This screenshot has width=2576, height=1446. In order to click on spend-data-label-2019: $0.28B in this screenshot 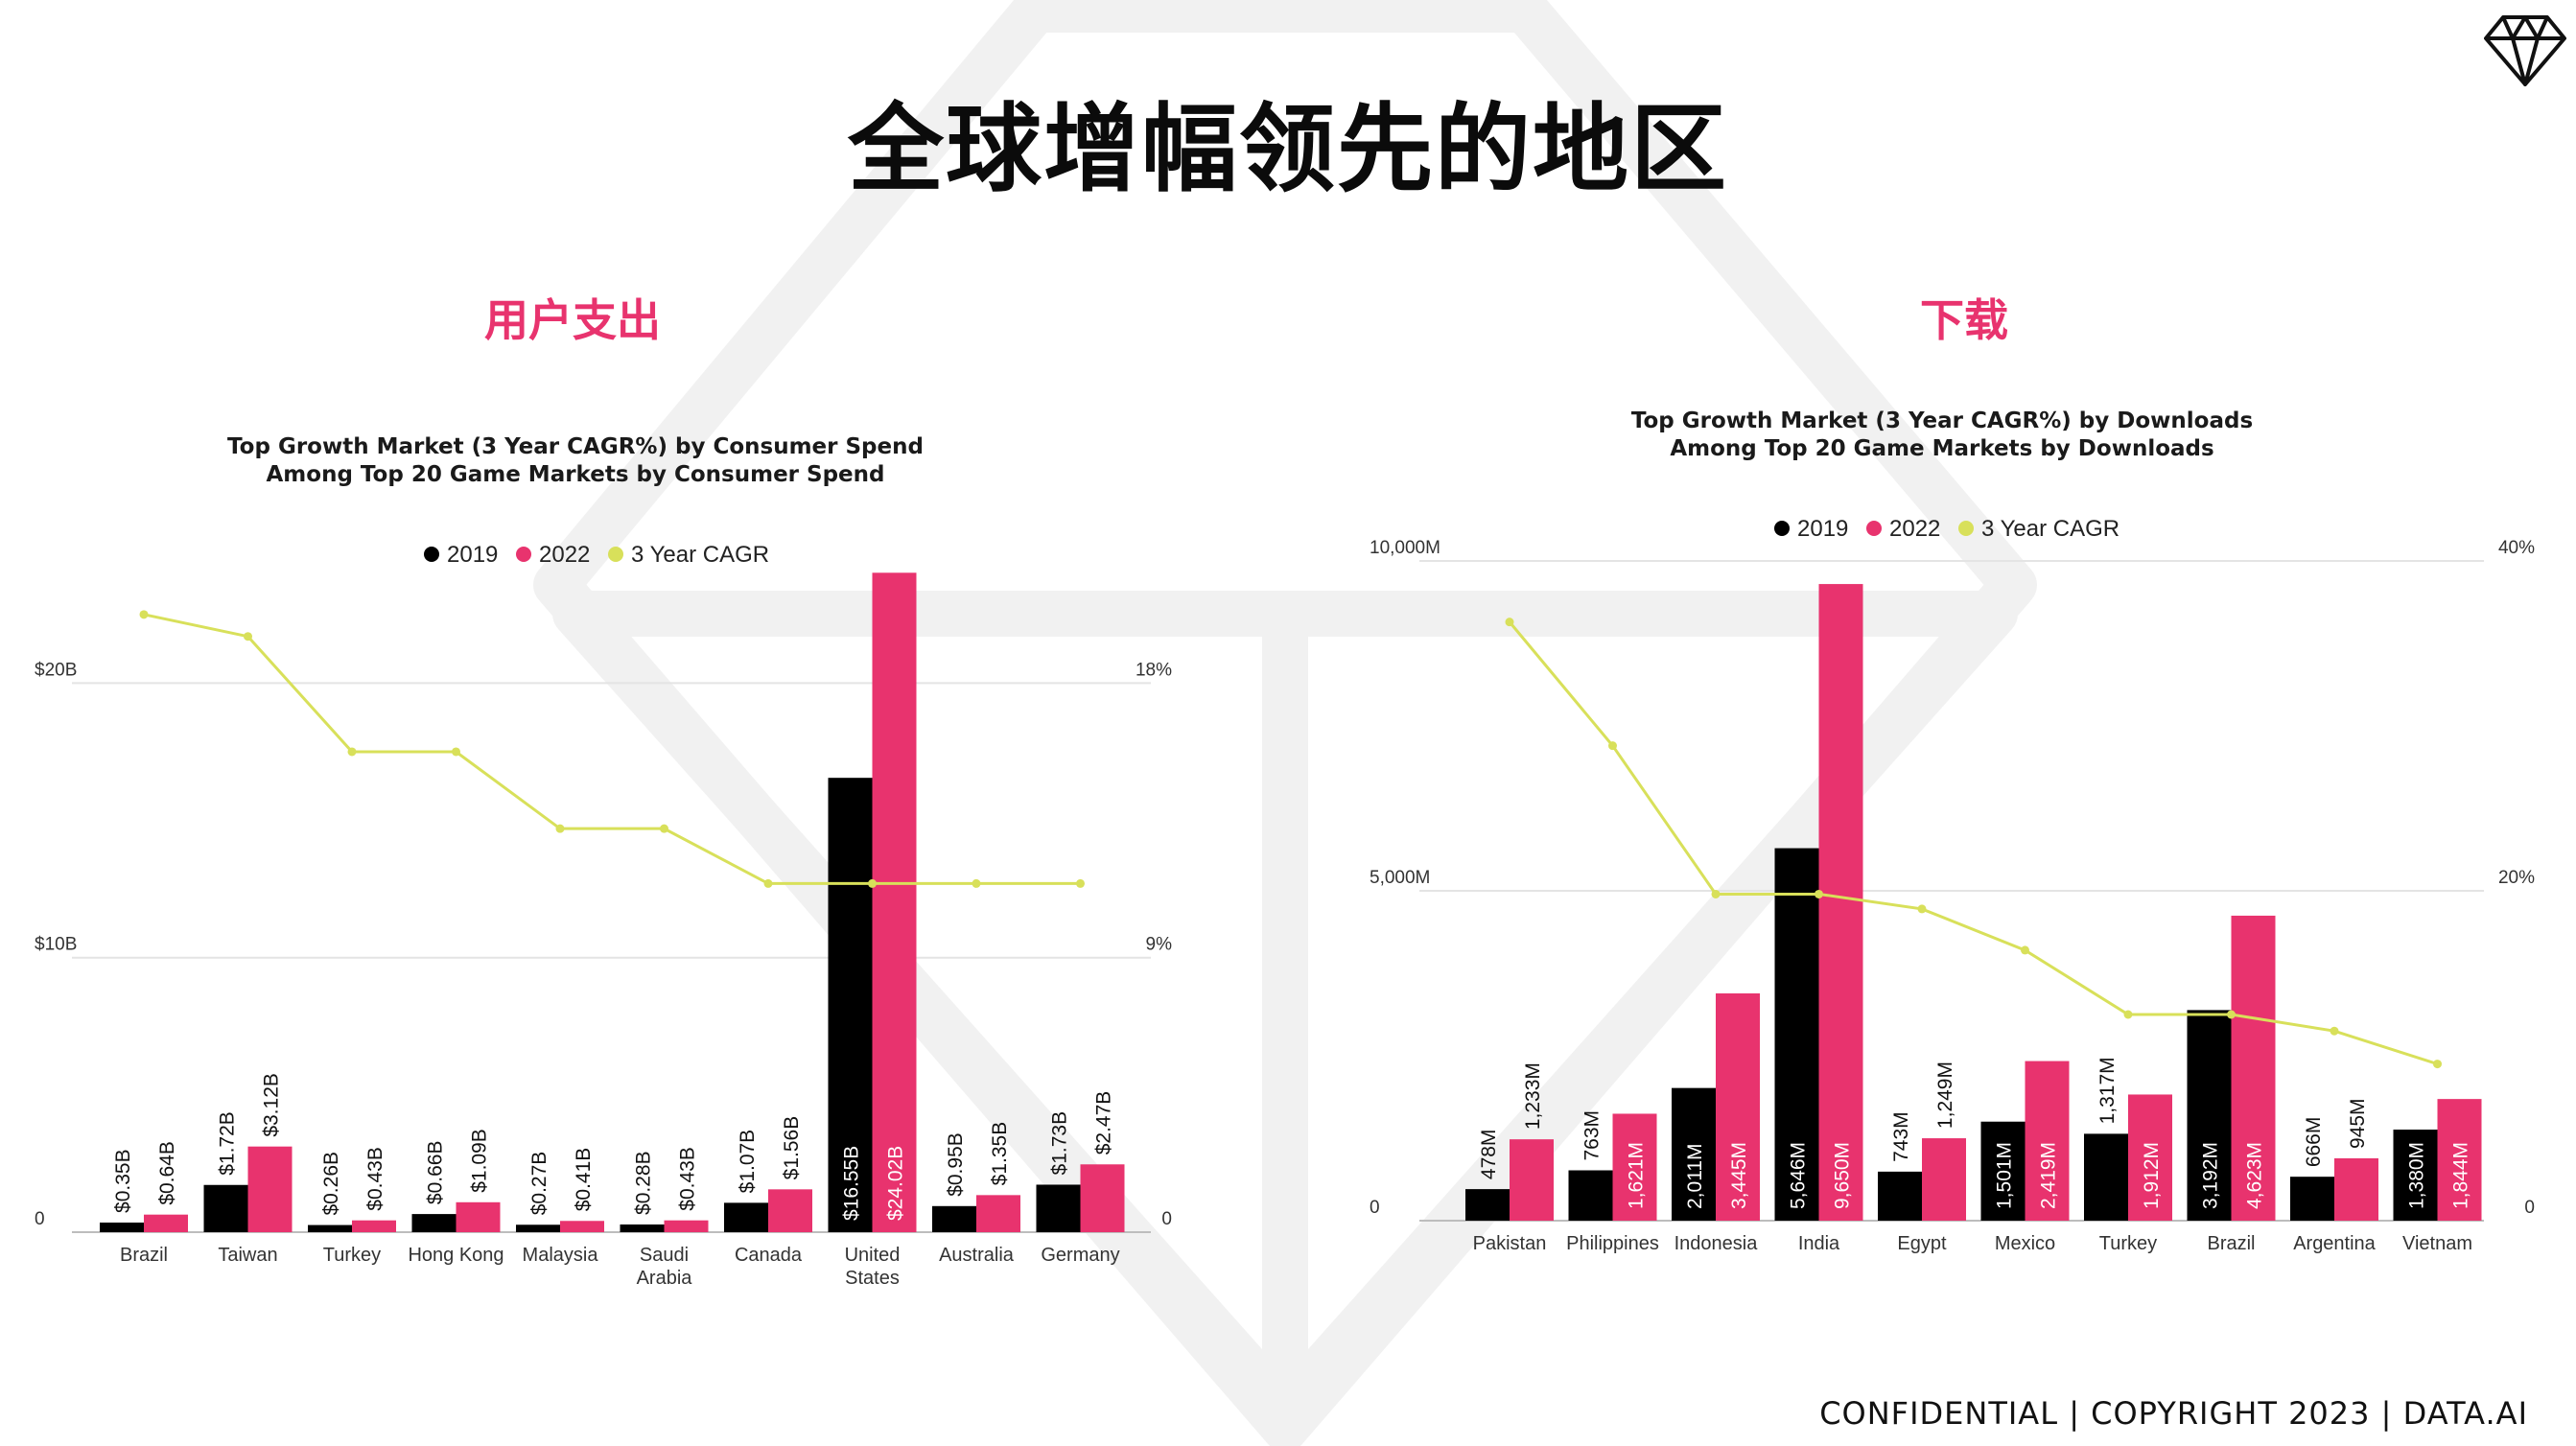, I will do `click(644, 1183)`.